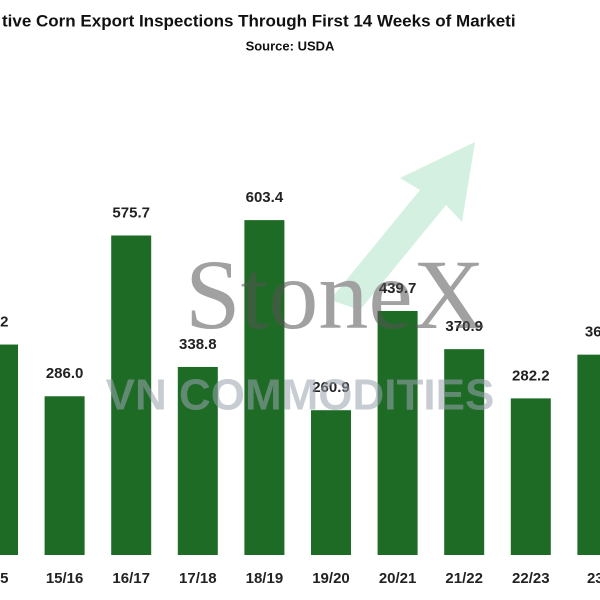 The image size is (600, 600). What do you see at coordinates (593, 578) in the screenshot?
I see `x-tick-label: 23/` at bounding box center [593, 578].